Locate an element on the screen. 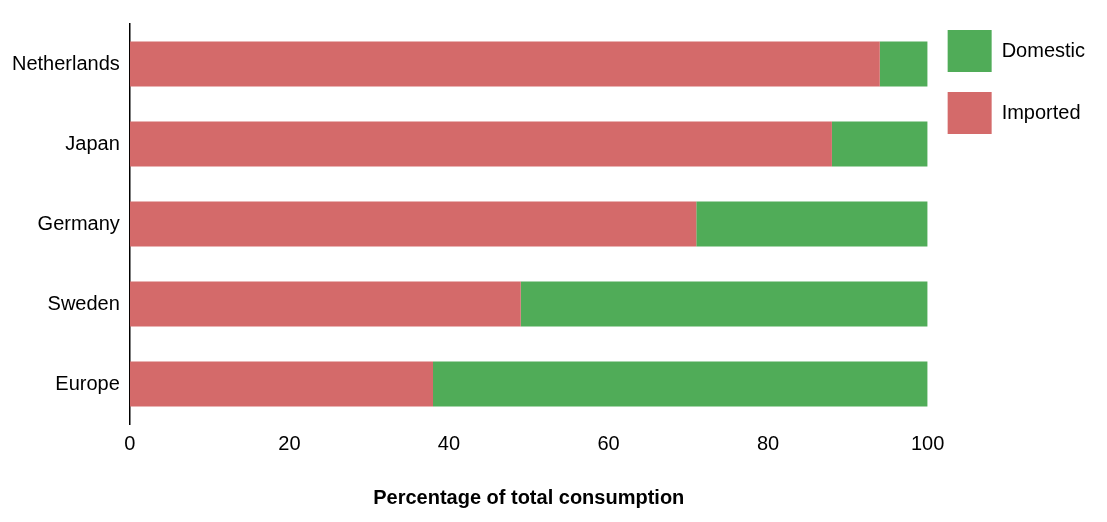  x-tick-label: 60 is located at coordinates (608, 442).